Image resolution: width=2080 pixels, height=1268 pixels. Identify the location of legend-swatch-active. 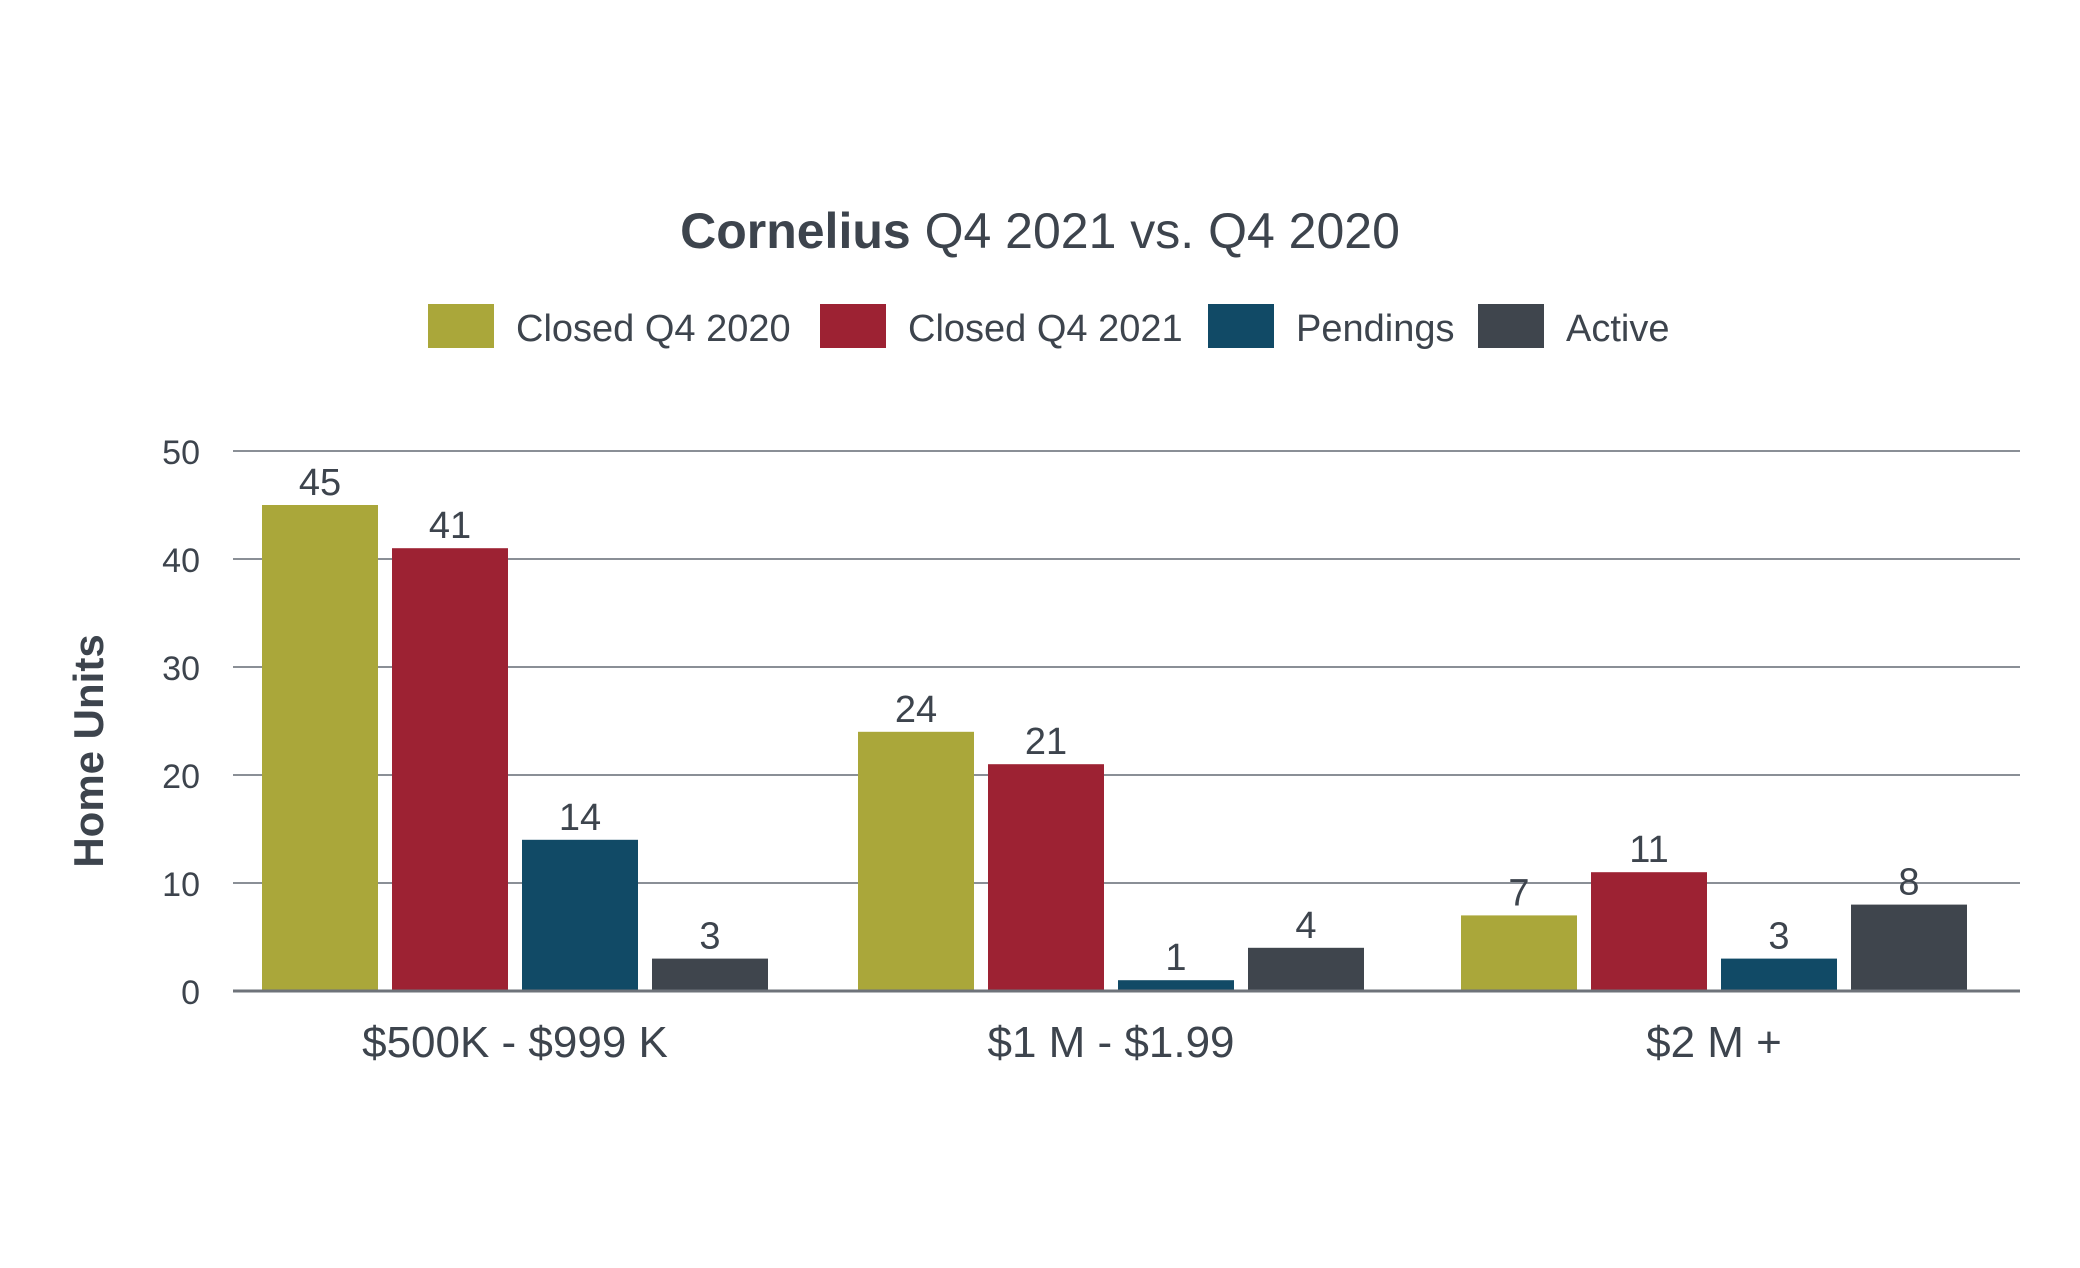
(1511, 326).